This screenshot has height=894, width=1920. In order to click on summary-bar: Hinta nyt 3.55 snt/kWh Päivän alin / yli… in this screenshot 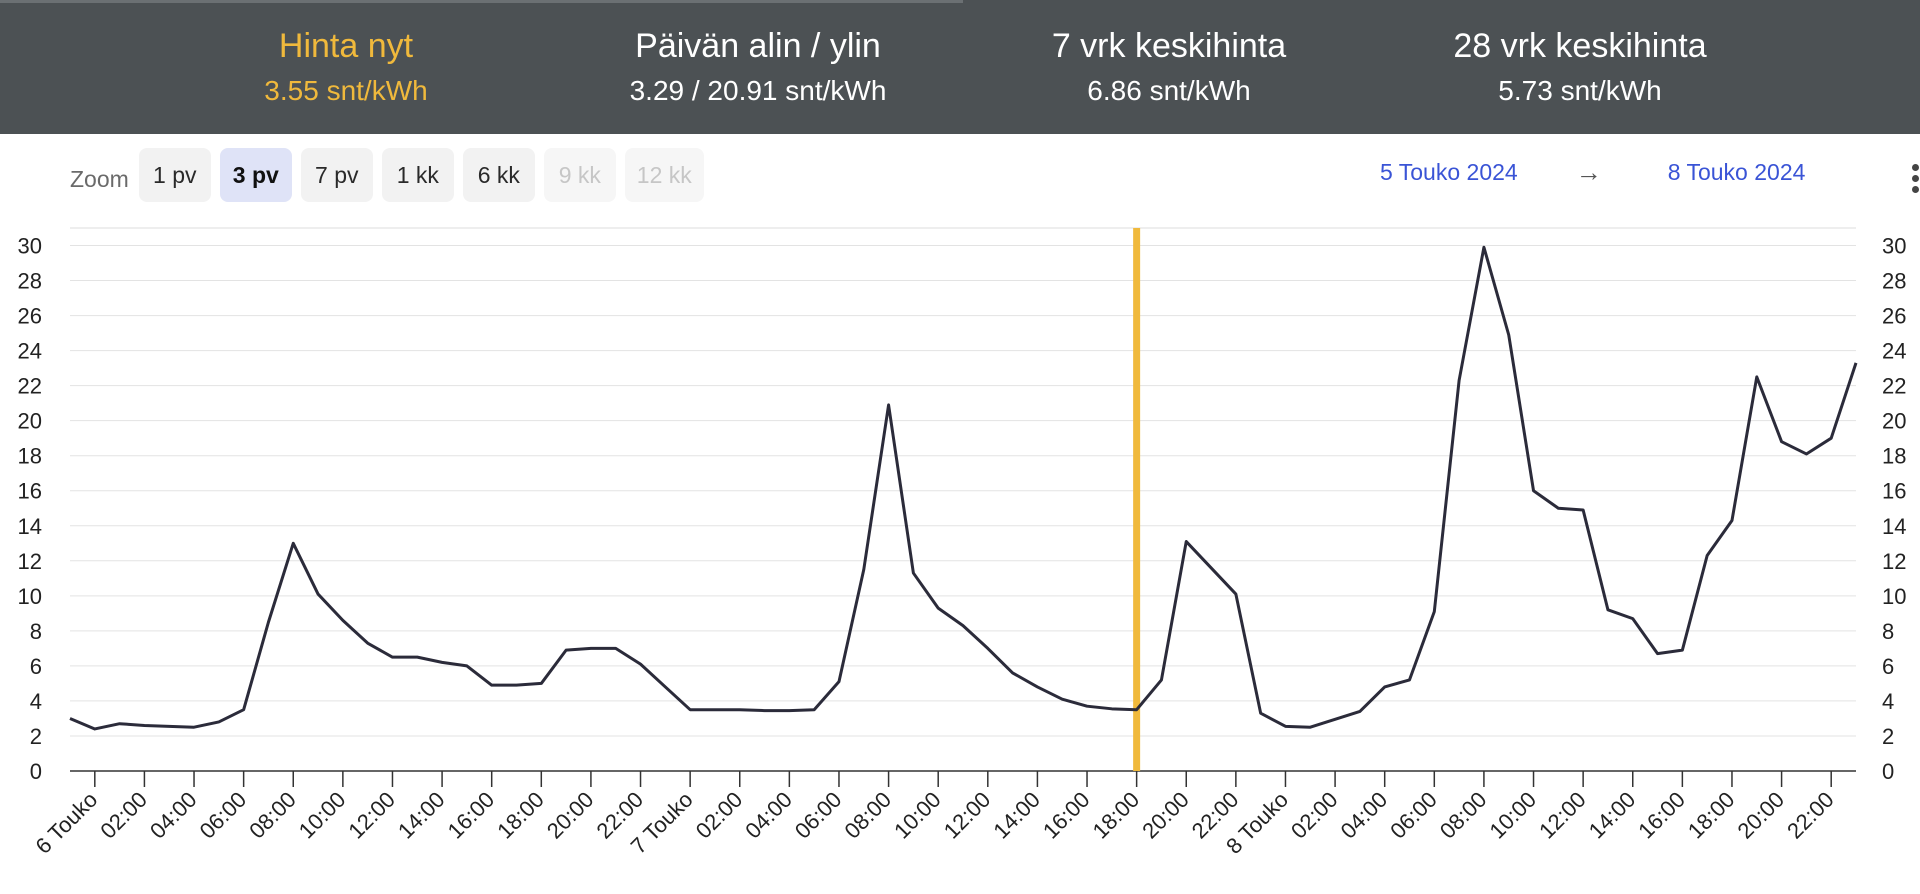, I will do `click(960, 67)`.